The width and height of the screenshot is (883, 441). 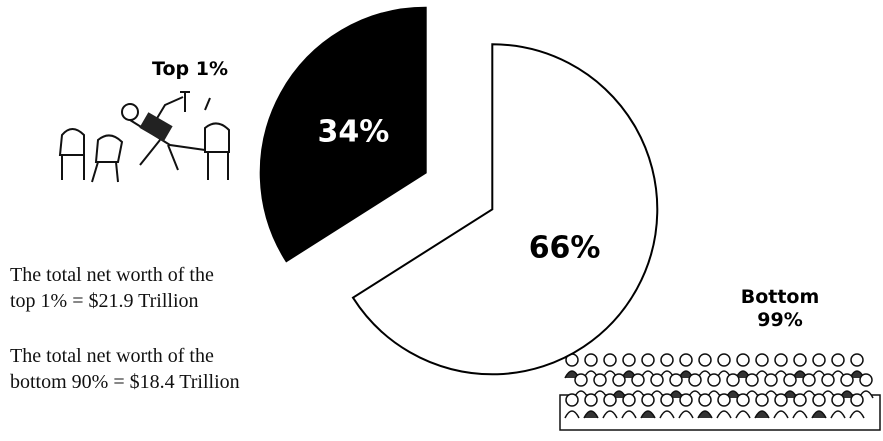 What do you see at coordinates (125, 382) in the screenshot?
I see `annotation-line: bottom 90% = $18.4 Trillion` at bounding box center [125, 382].